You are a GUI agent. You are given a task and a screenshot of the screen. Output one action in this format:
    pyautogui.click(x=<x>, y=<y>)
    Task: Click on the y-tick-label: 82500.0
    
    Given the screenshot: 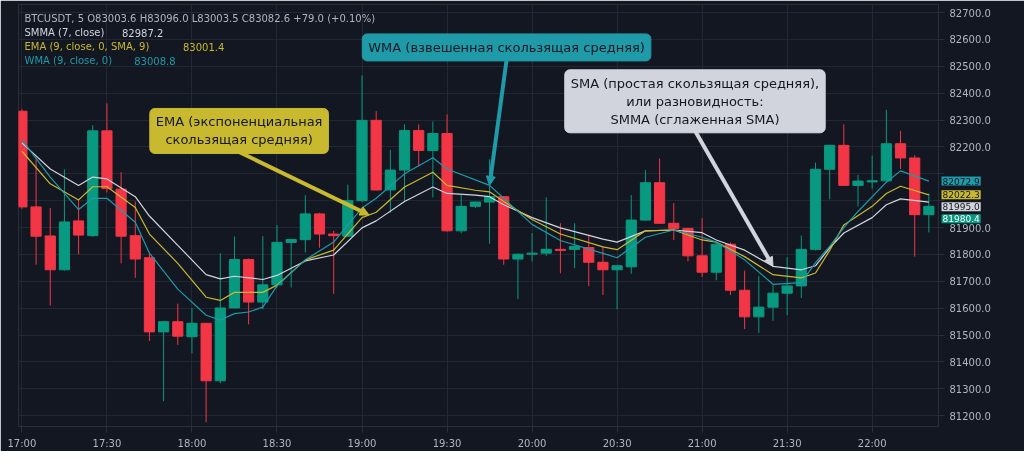 What is the action you would take?
    pyautogui.click(x=970, y=67)
    